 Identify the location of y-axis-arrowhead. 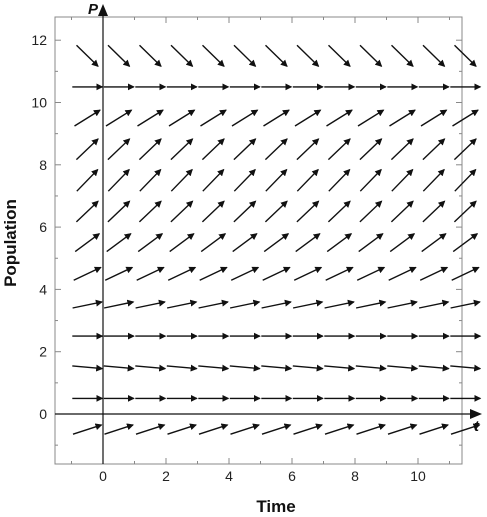
(103, 10).